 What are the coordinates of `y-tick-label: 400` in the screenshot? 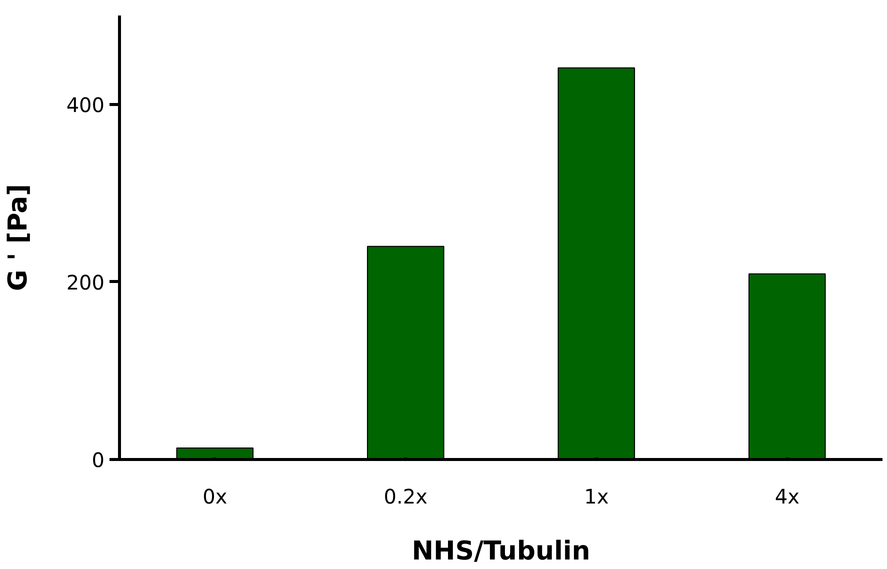 It's located at (85, 104).